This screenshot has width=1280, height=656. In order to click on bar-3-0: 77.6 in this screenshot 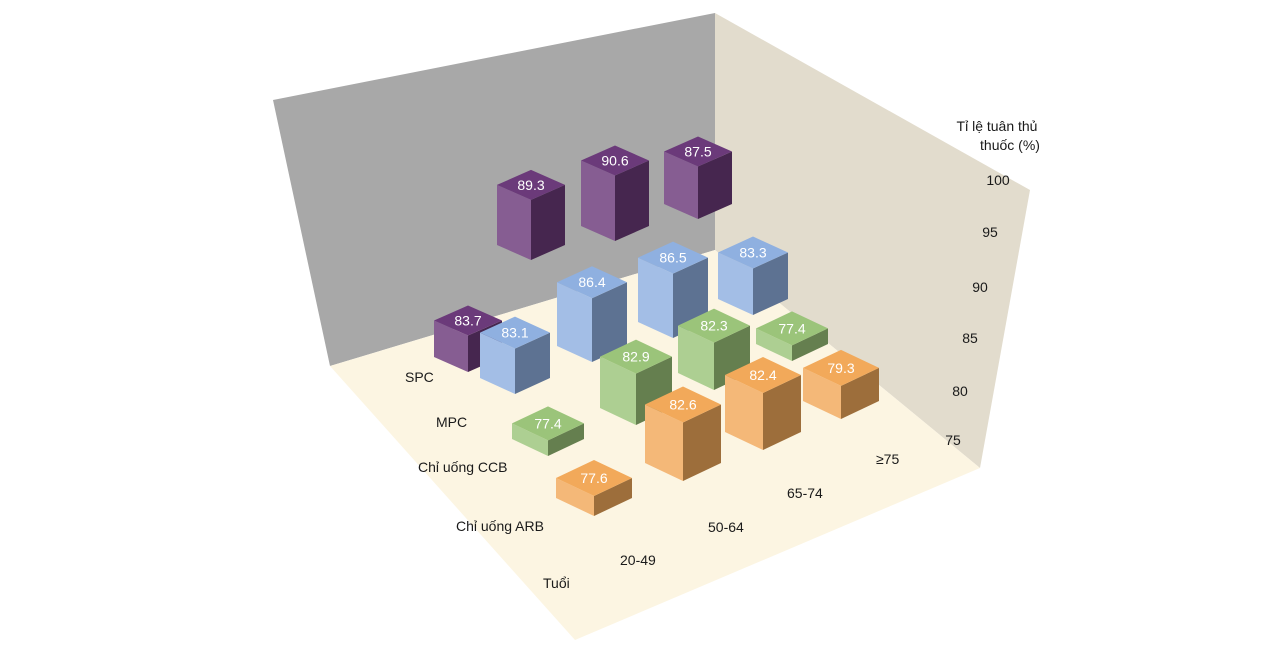, I will do `click(594, 488)`.